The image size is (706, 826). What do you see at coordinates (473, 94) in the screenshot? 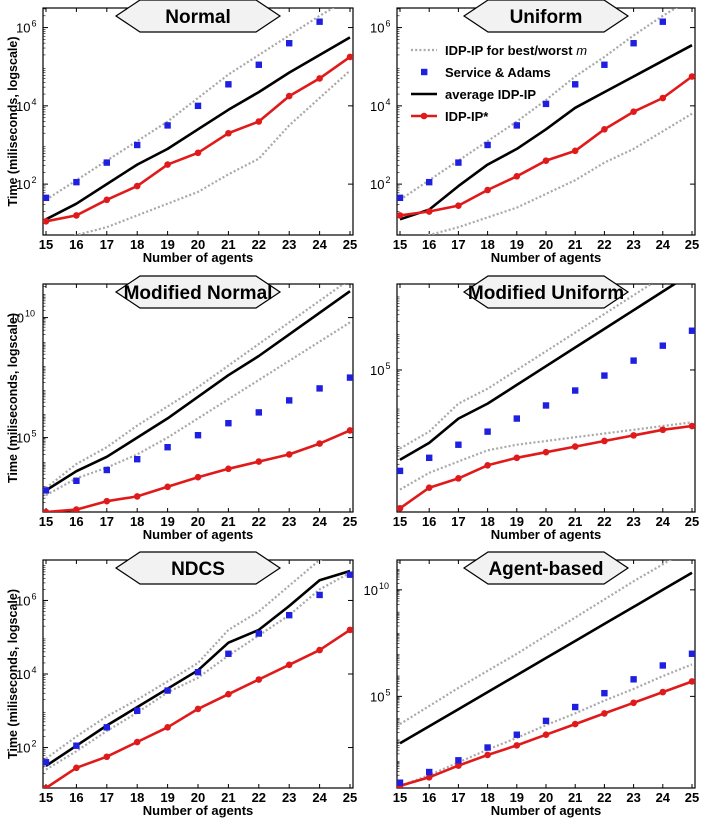
I see `legend-entry: average IDP-IP` at bounding box center [473, 94].